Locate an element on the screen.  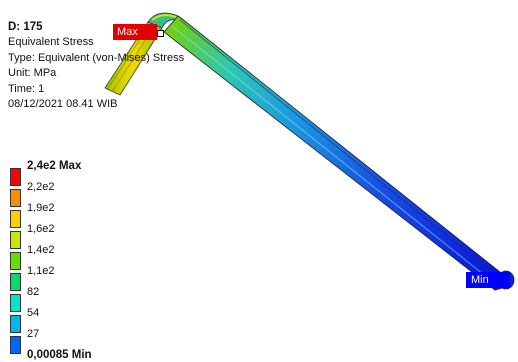
legend-label: 2,4e2 Max is located at coordinates (54, 166).